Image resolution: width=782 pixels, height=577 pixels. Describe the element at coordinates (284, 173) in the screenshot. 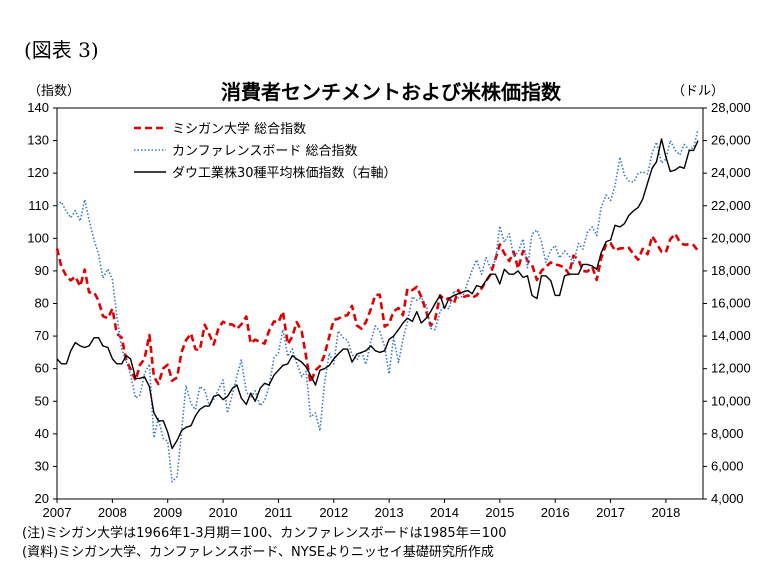

I see `legend-label-3: ダウ工業株30種平均株価指数（右軸）` at that location.